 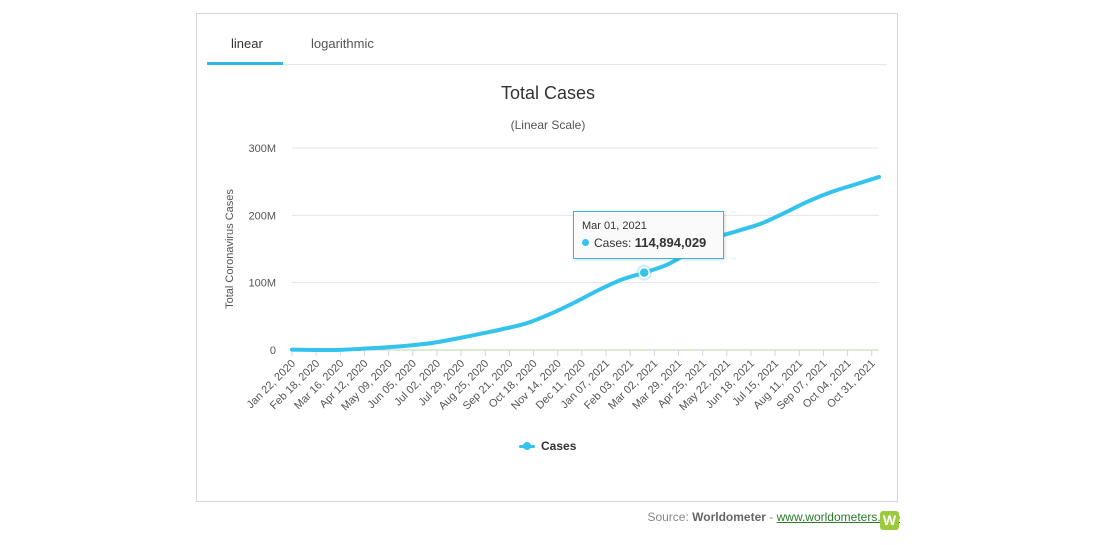 I want to click on scale-tabs: linear logarithmic, so click(x=547, y=39).